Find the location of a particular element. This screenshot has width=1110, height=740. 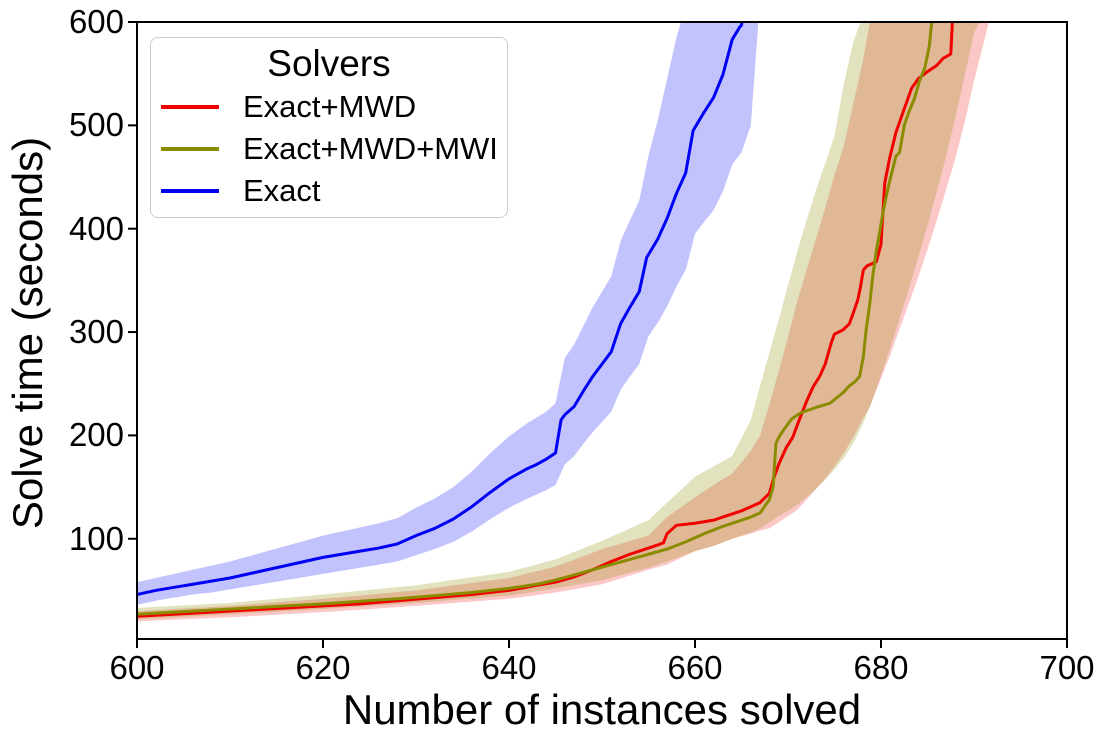

legend-swatch-exact-mwd is located at coordinates (190, 107).